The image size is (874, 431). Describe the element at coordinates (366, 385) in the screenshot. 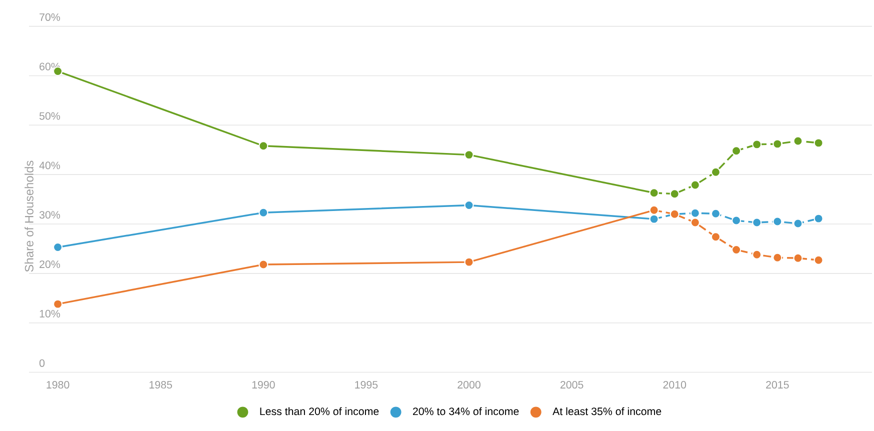

I see `x-tick-label: 1995` at that location.